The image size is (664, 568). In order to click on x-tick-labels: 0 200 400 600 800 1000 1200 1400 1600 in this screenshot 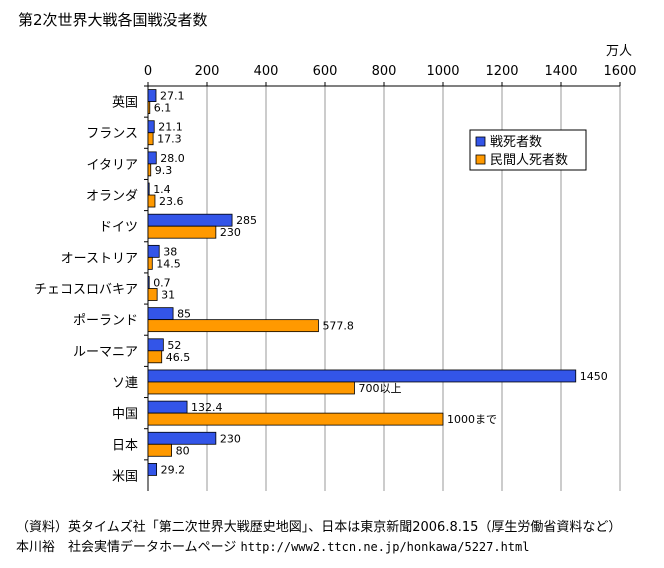, I will do `click(390, 71)`.